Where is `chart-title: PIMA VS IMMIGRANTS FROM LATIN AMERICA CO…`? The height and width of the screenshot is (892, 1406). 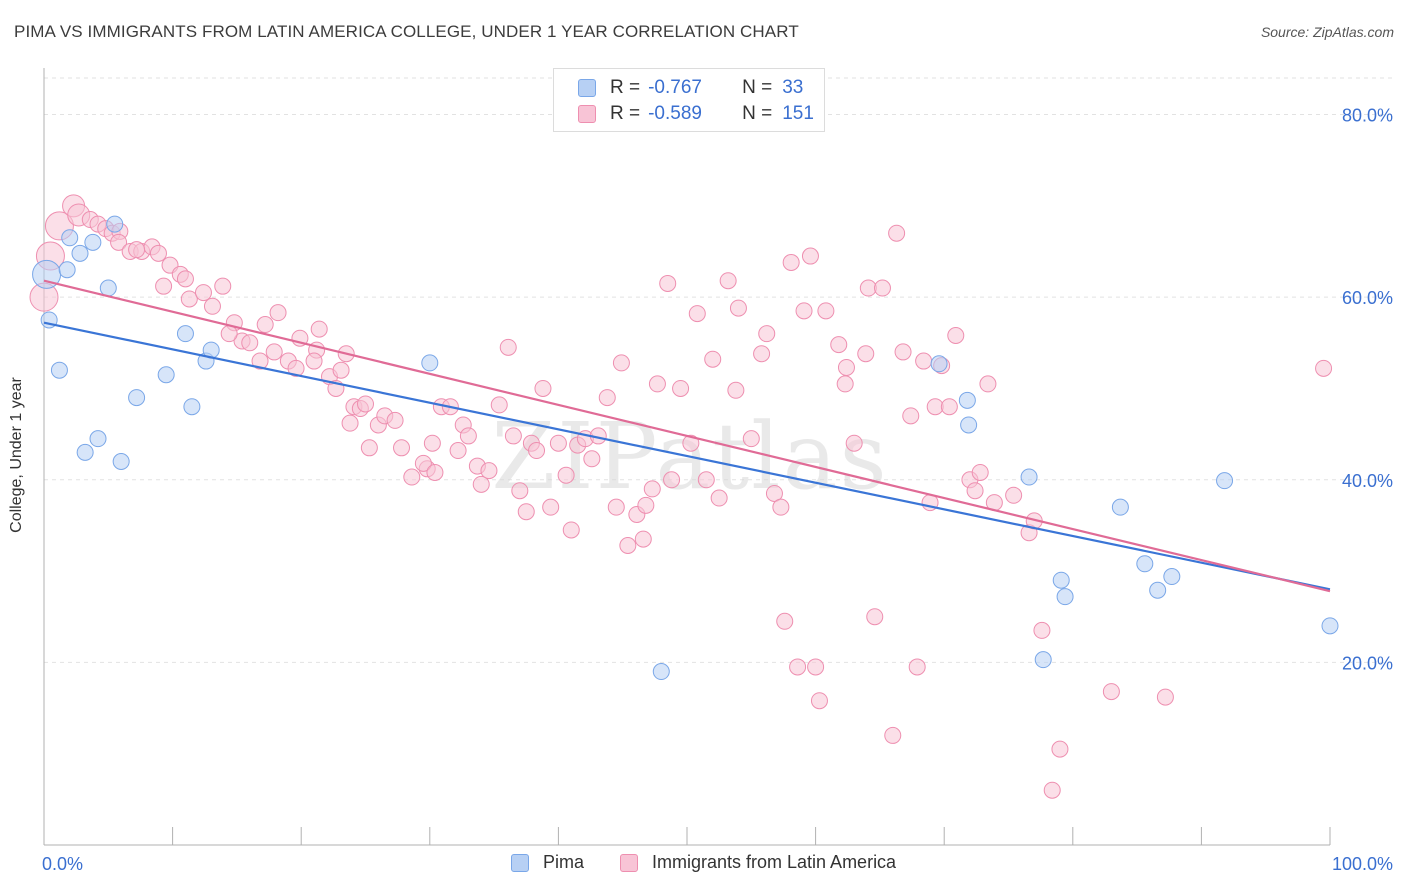 chart-title: PIMA VS IMMIGRANTS FROM LATIN AMERICA CO… is located at coordinates (406, 31).